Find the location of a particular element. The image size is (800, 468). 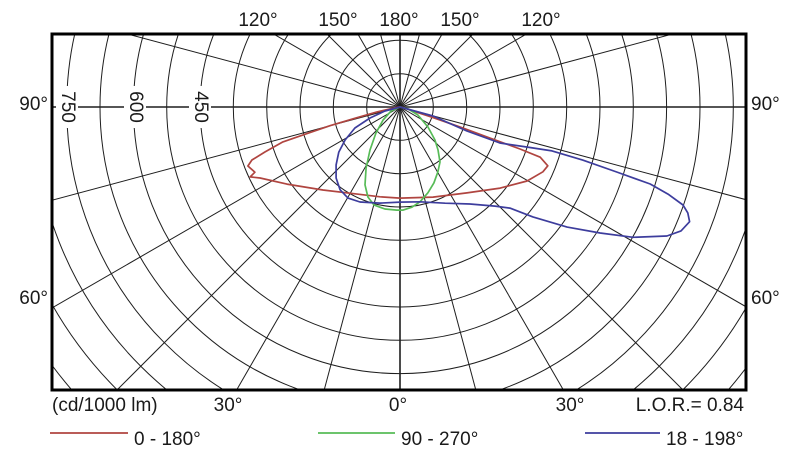

curve-red is located at coordinates (398, 152).